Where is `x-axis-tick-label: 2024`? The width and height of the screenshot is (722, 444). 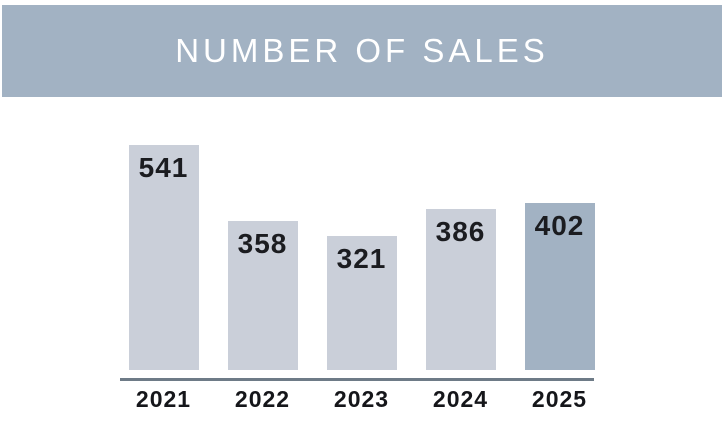 x-axis-tick-label: 2024 is located at coordinates (460, 399).